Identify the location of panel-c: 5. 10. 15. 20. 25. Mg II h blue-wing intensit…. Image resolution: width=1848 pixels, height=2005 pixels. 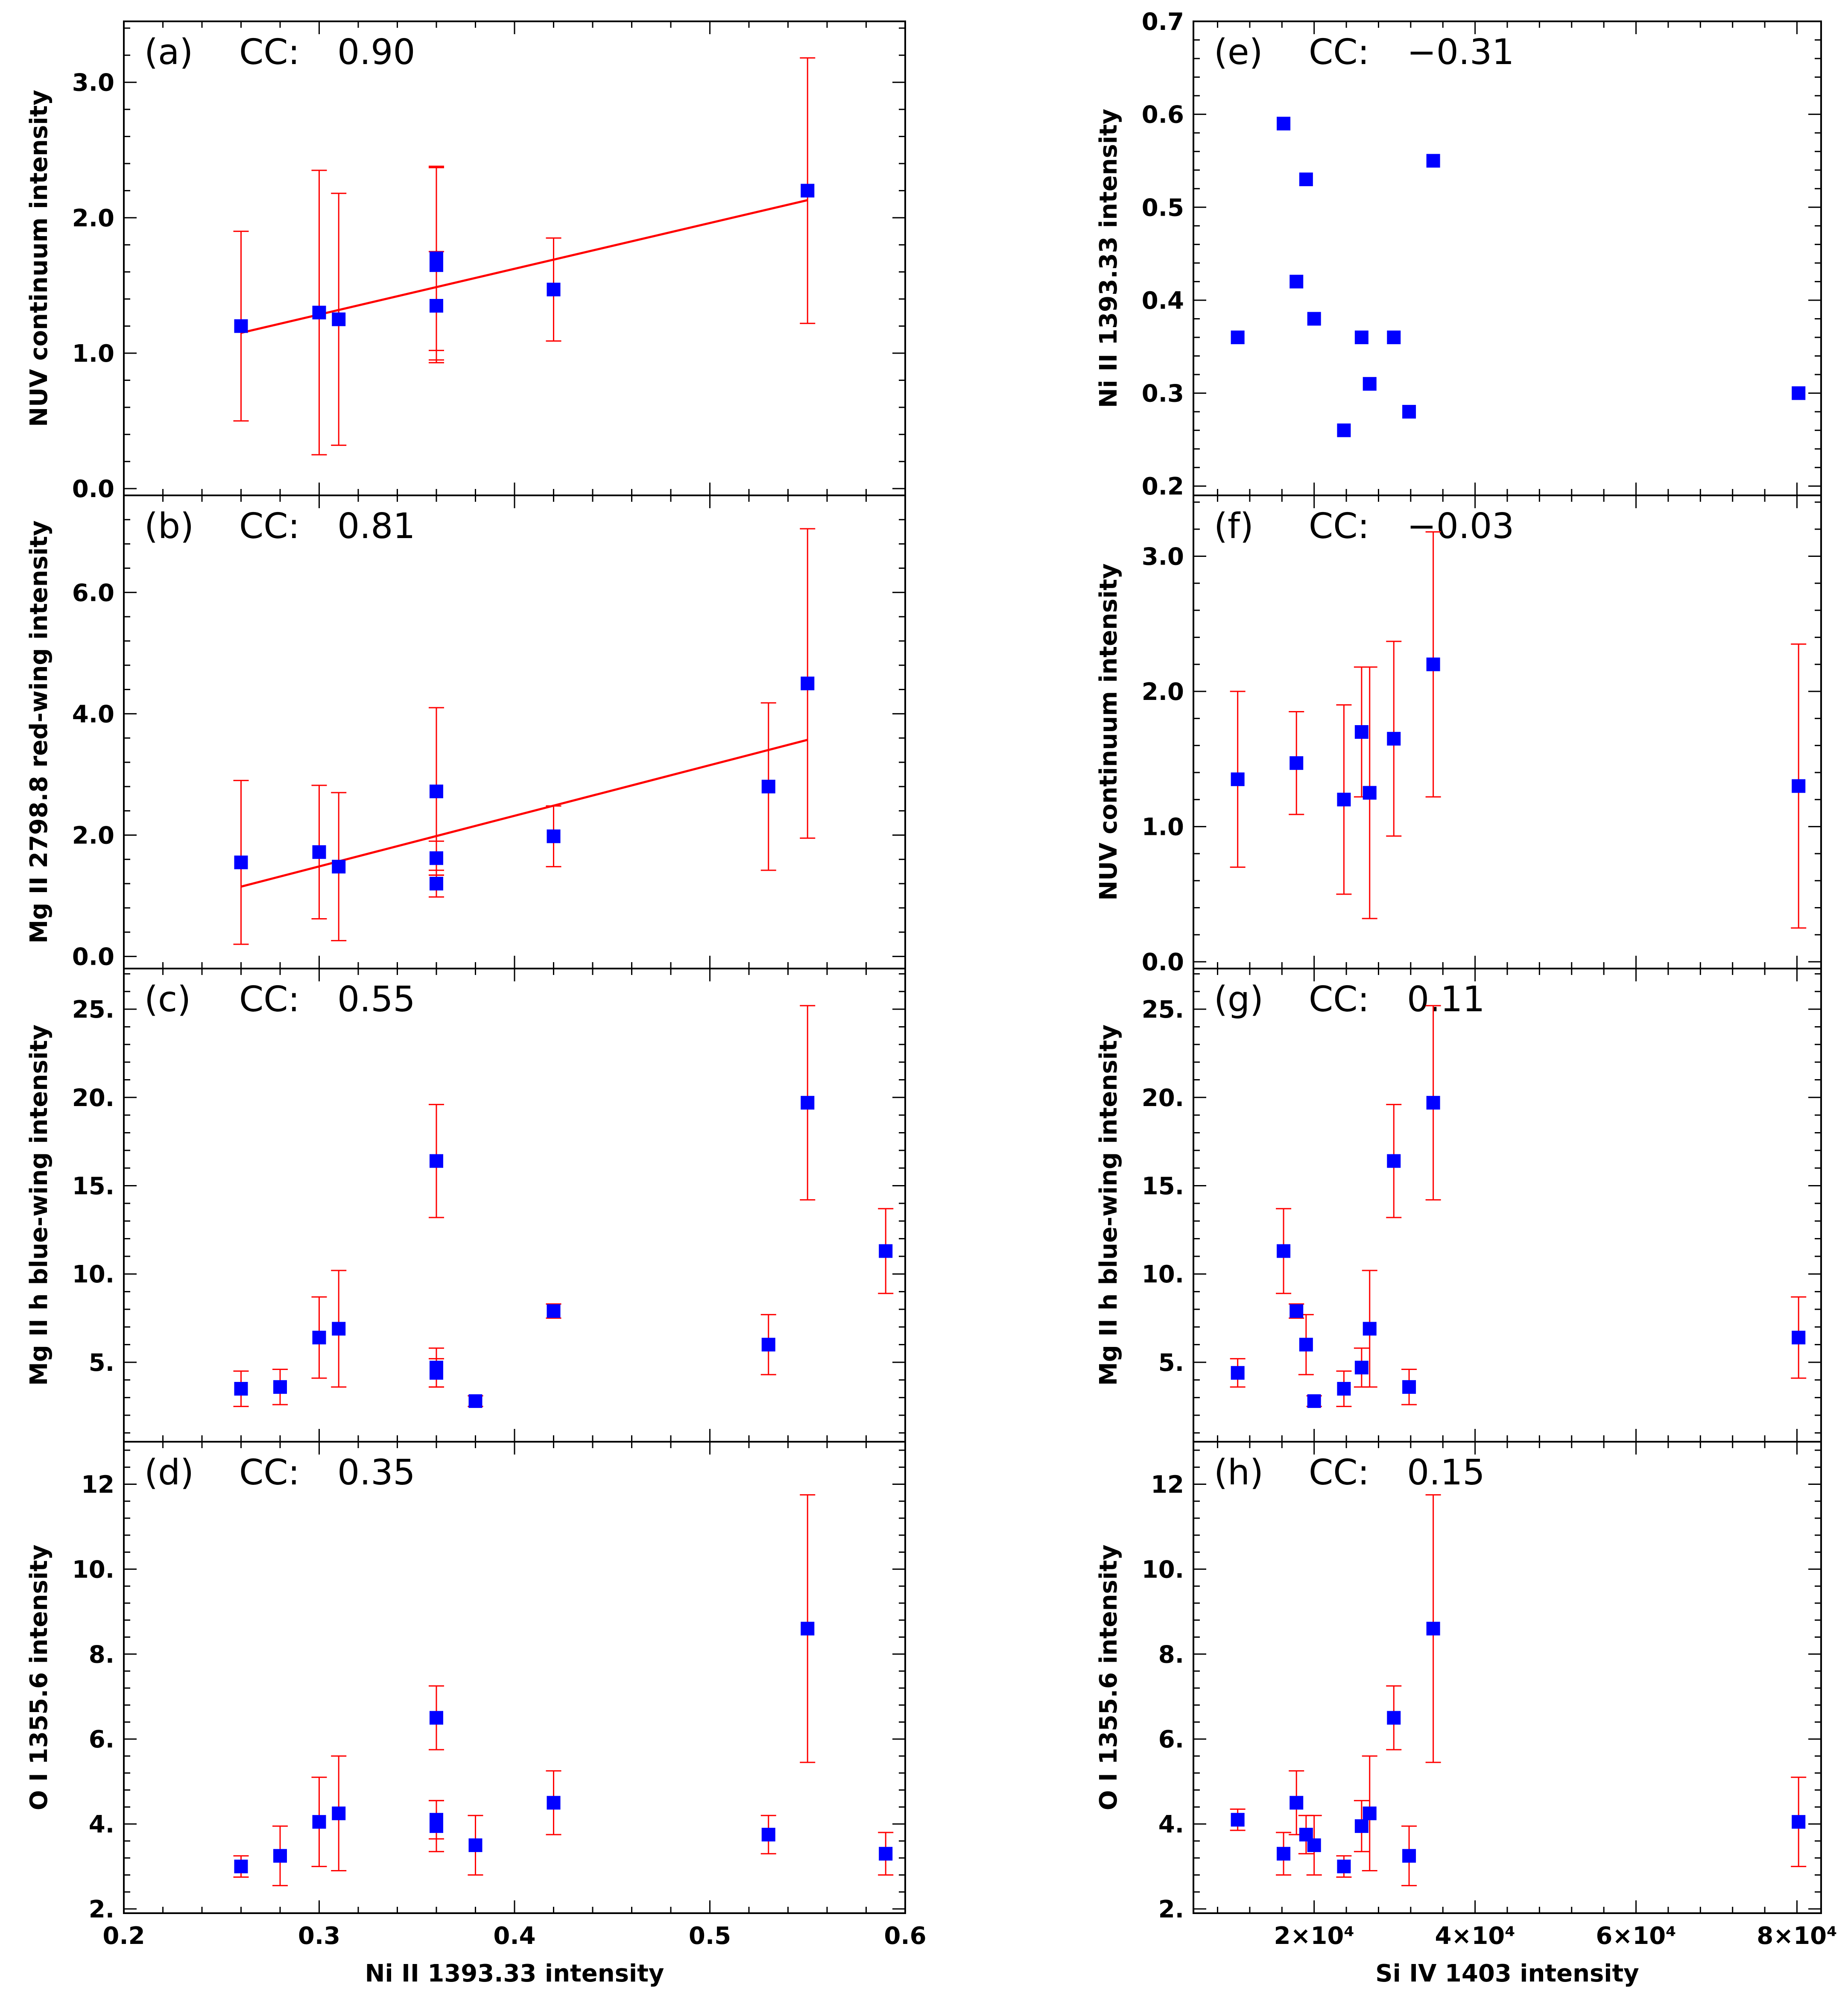
(466, 1206).